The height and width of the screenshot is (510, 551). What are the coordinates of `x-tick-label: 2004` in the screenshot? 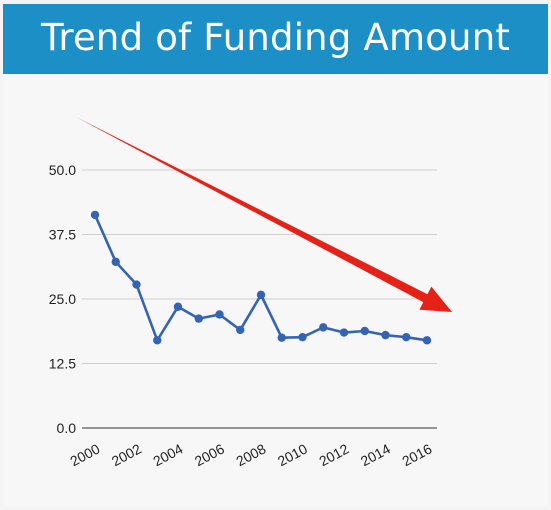 It's located at (167, 454).